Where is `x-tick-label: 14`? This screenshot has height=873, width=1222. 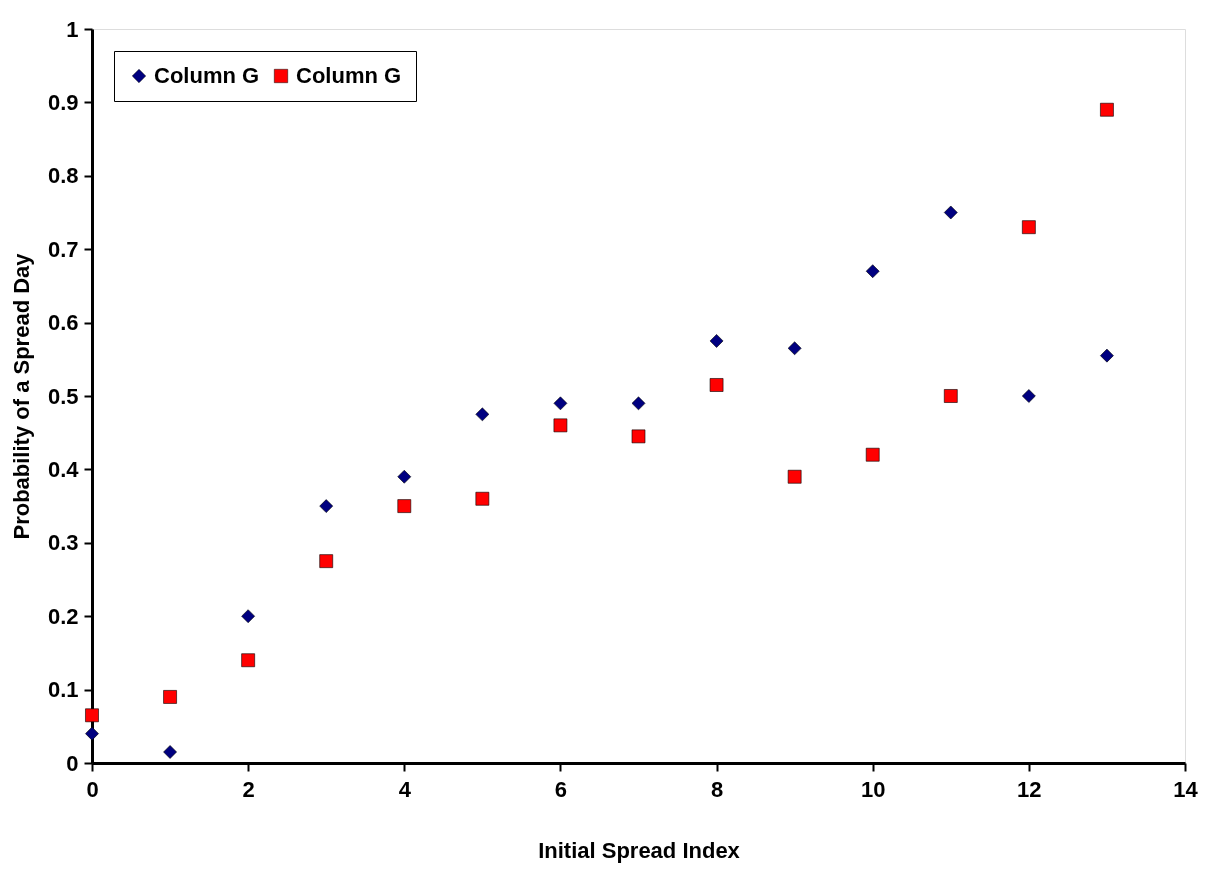
x-tick-label: 14 is located at coordinates (1186, 789).